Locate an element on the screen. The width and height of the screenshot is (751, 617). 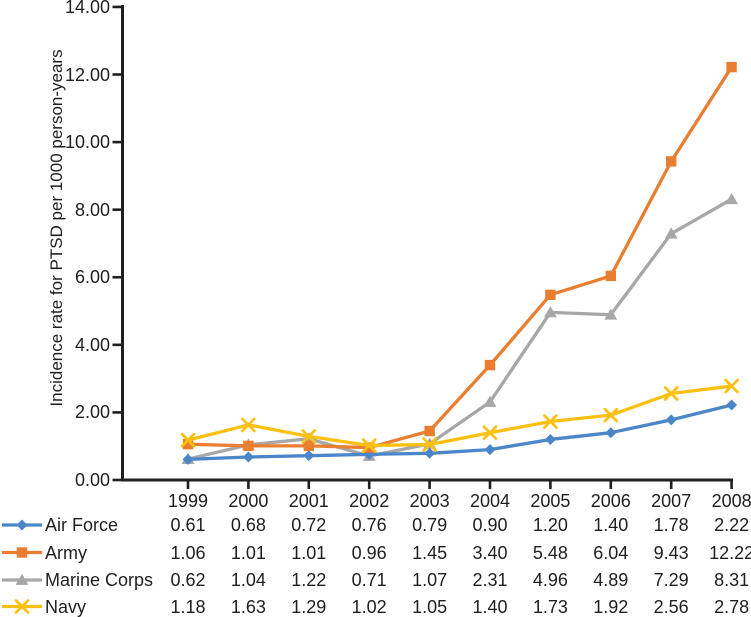
series-line-air-force is located at coordinates (460, 432).